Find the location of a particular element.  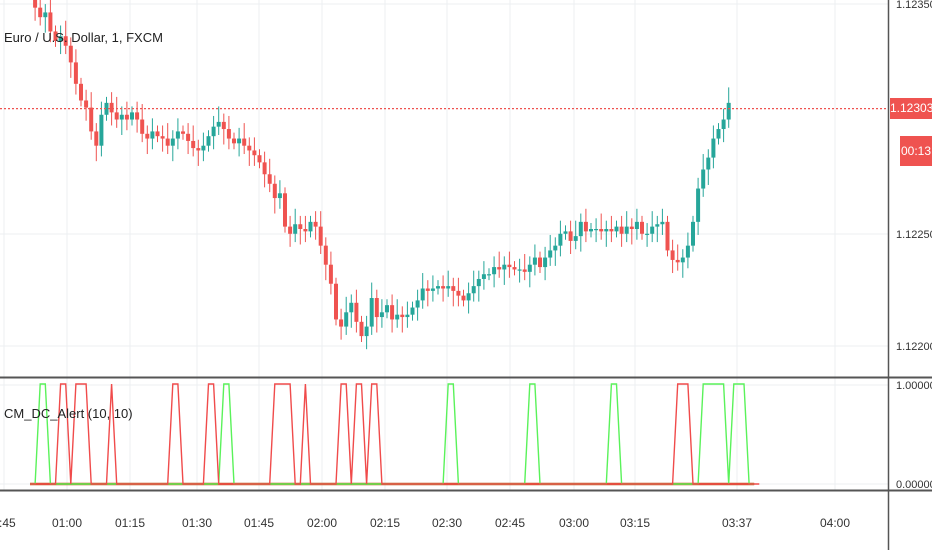

time-tick-label: 03:37 is located at coordinates (737, 523).